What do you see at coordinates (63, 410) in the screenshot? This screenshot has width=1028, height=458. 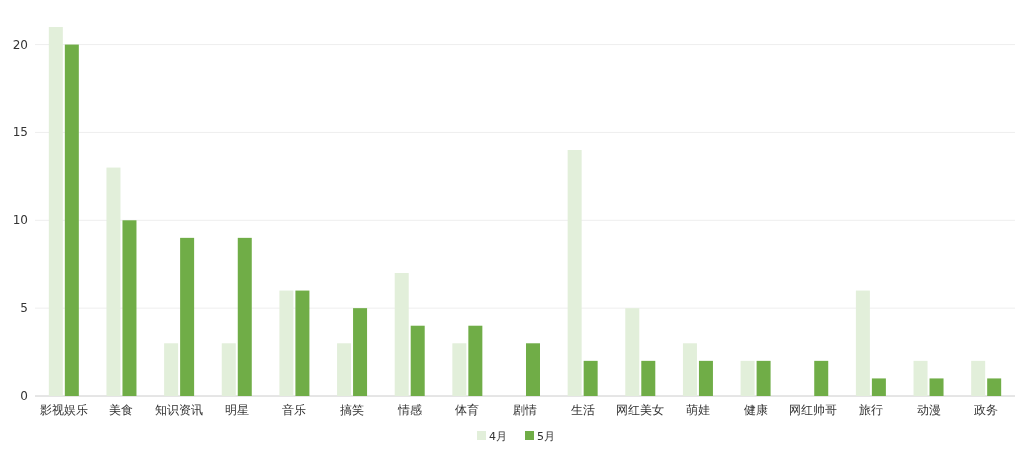 I see `x-tick-label: 影视娱乐` at bounding box center [63, 410].